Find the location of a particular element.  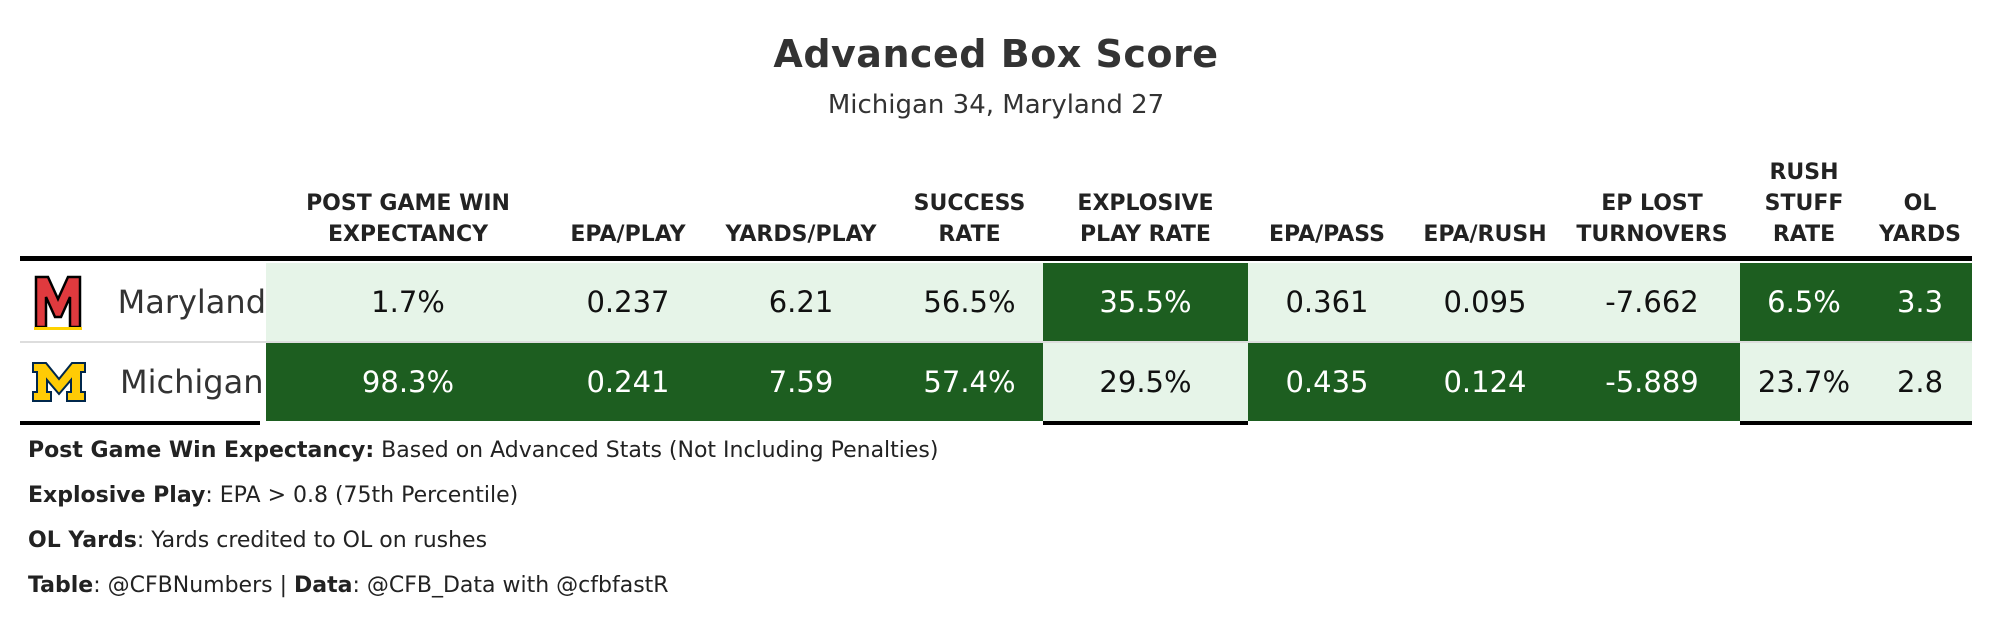

team-name-michigan: Michigan is located at coordinates (192, 382).